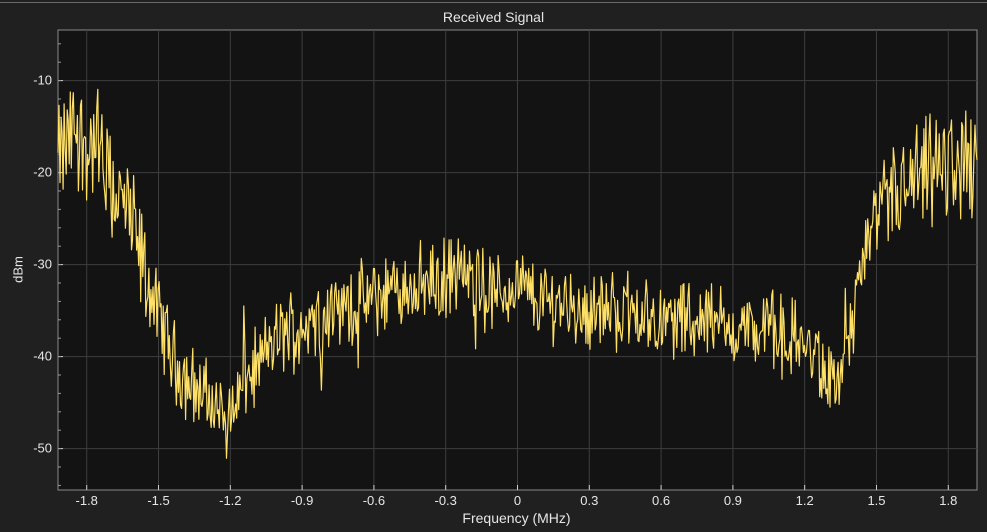  I want to click on x-tick-label: 0.6, so click(661, 500).